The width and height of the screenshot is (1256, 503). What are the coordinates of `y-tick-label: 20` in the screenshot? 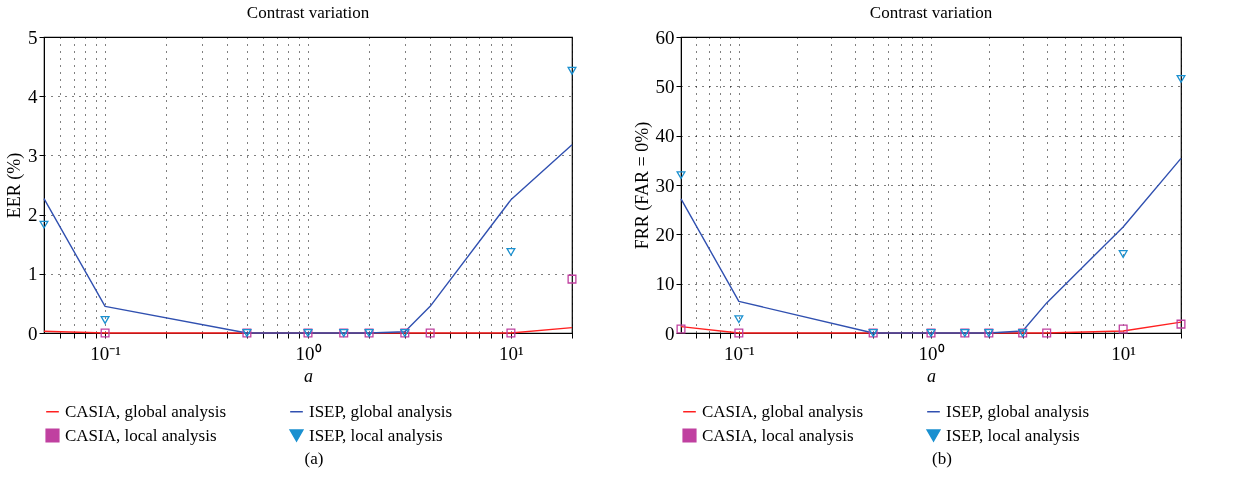 It's located at (665, 234).